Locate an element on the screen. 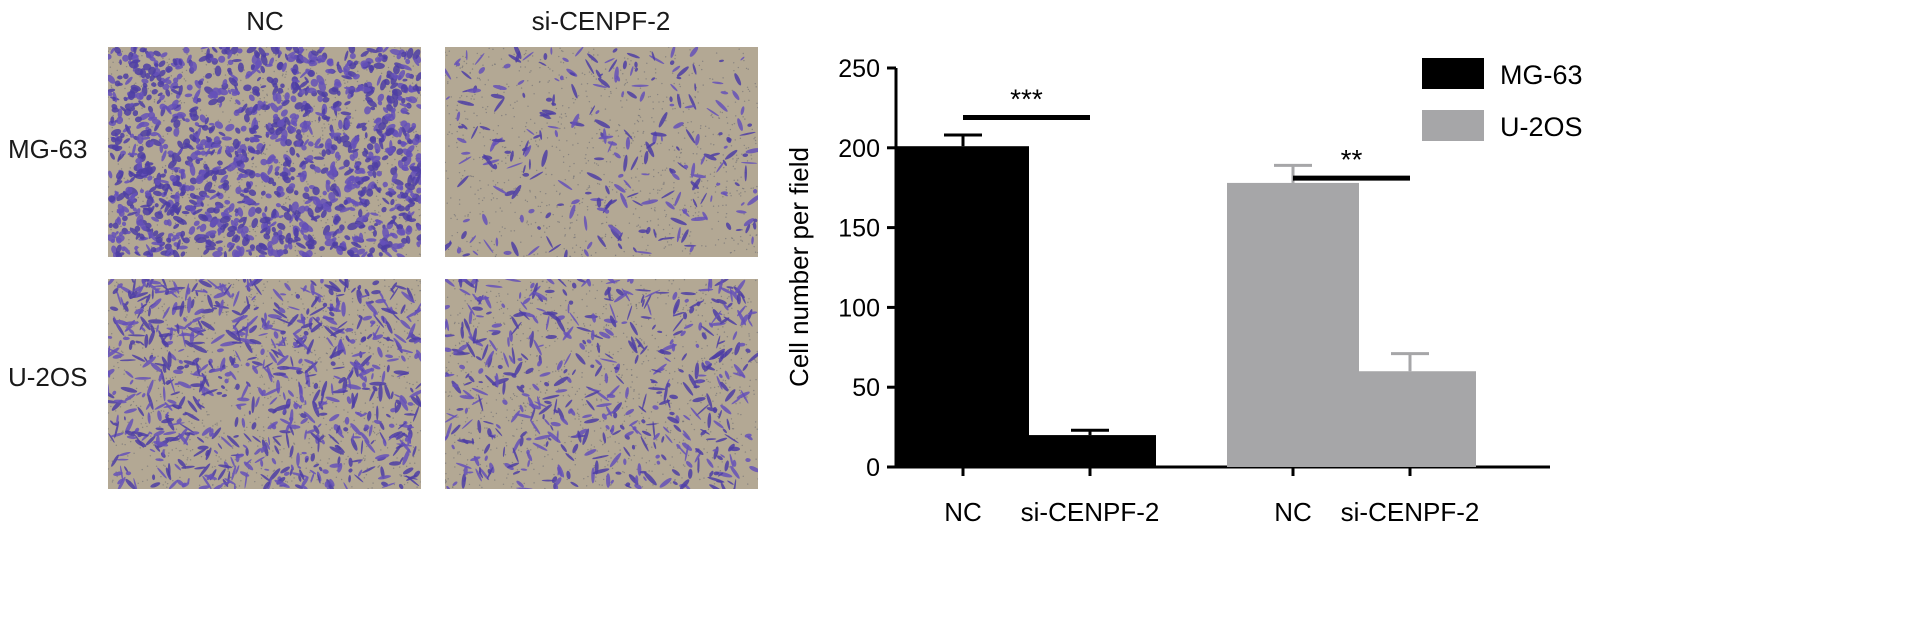 The height and width of the screenshot is (641, 1913). y-tick-label: 50 is located at coordinates (866, 388).